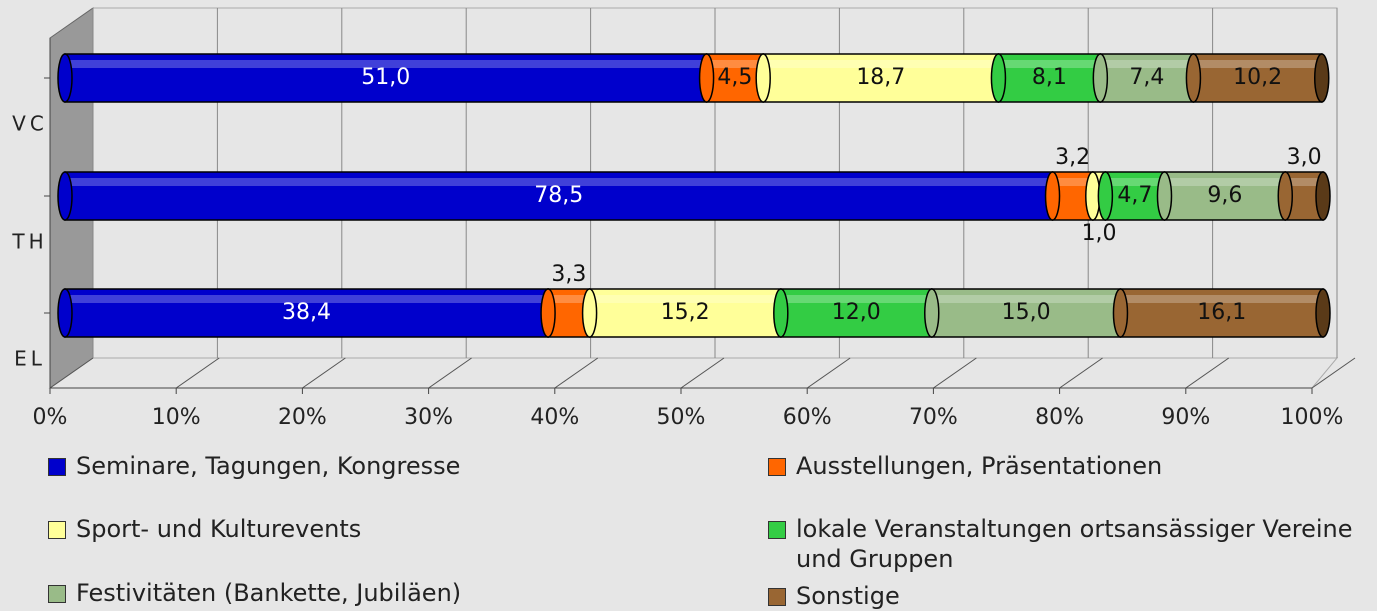 The width and height of the screenshot is (1377, 611). Describe the element at coordinates (807, 417) in the screenshot. I see `x-tick-label: 60%` at that location.